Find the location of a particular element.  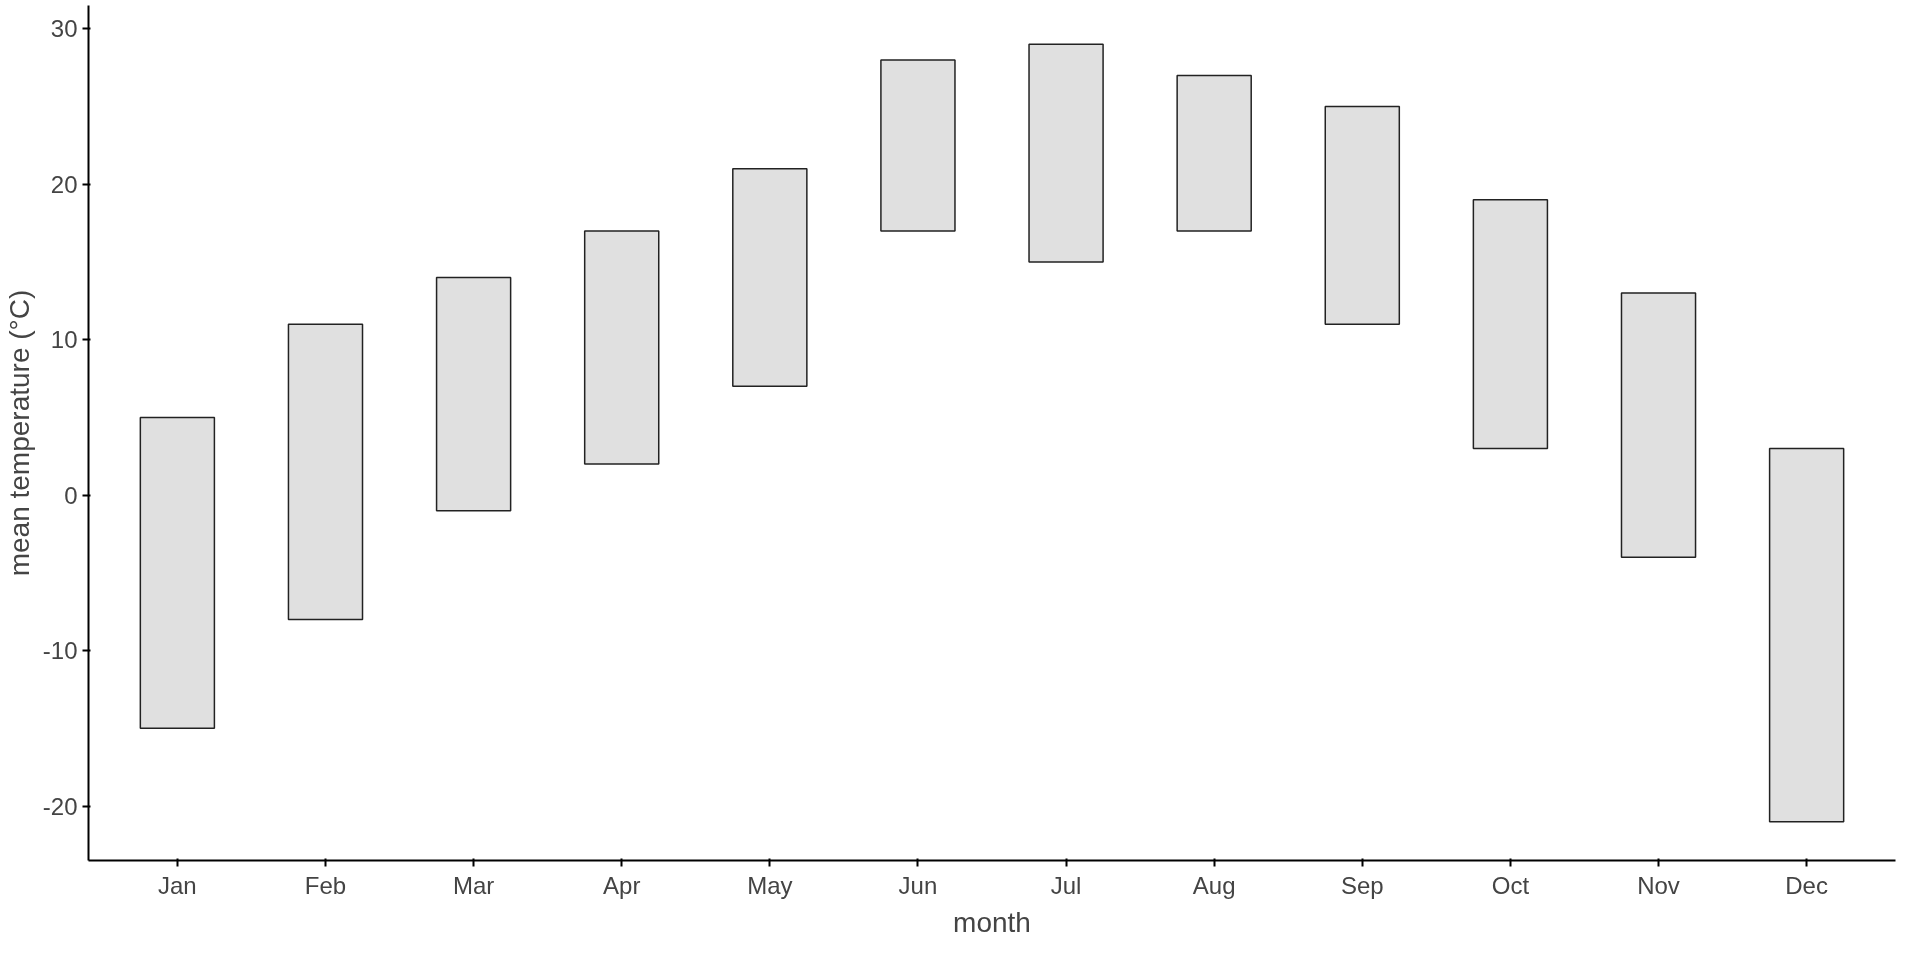

x-tick-label: Oct is located at coordinates (1510, 885).